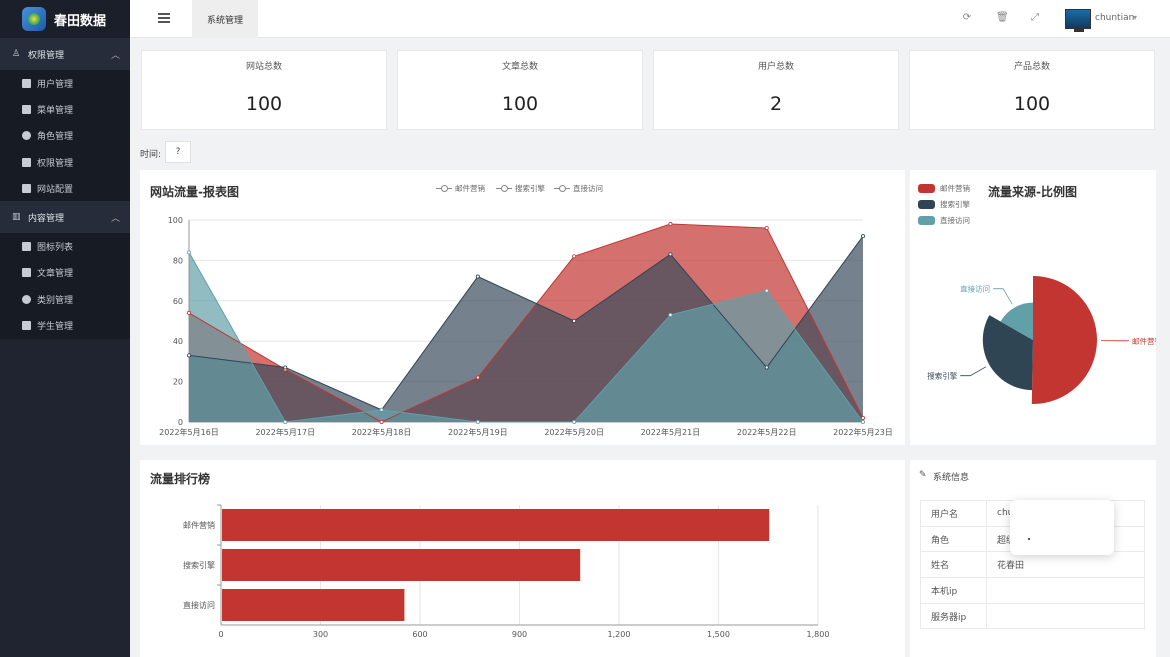 This screenshot has height=657, width=1170. Describe the element at coordinates (767, 432) in the screenshot. I see `x-tick-label: 2022年5月22日` at that location.